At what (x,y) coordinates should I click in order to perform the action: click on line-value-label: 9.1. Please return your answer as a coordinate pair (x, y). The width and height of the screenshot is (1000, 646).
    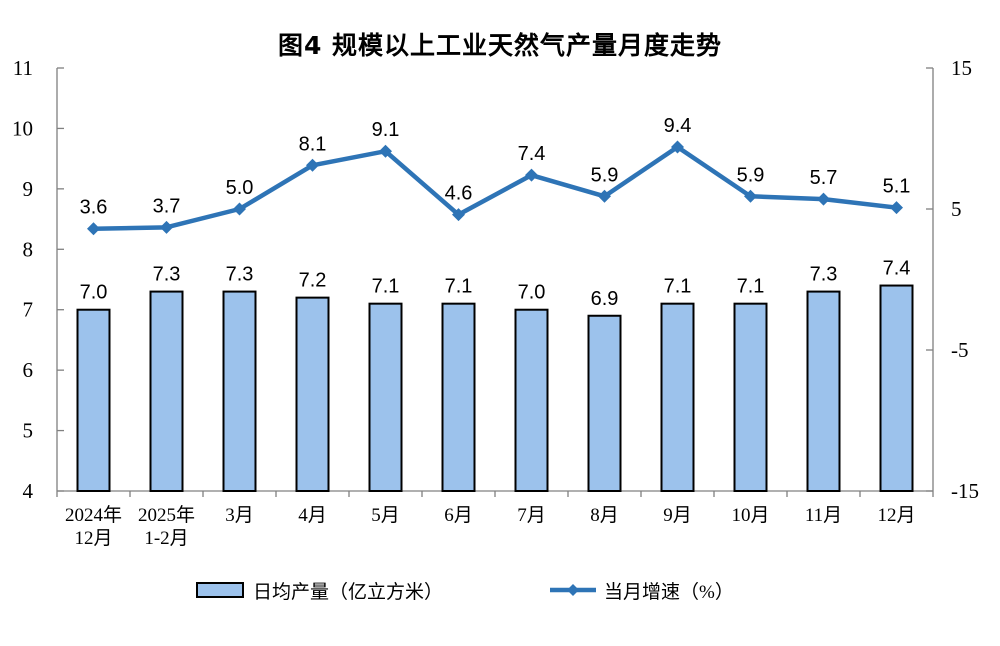
    Looking at the image, I should click on (386, 130).